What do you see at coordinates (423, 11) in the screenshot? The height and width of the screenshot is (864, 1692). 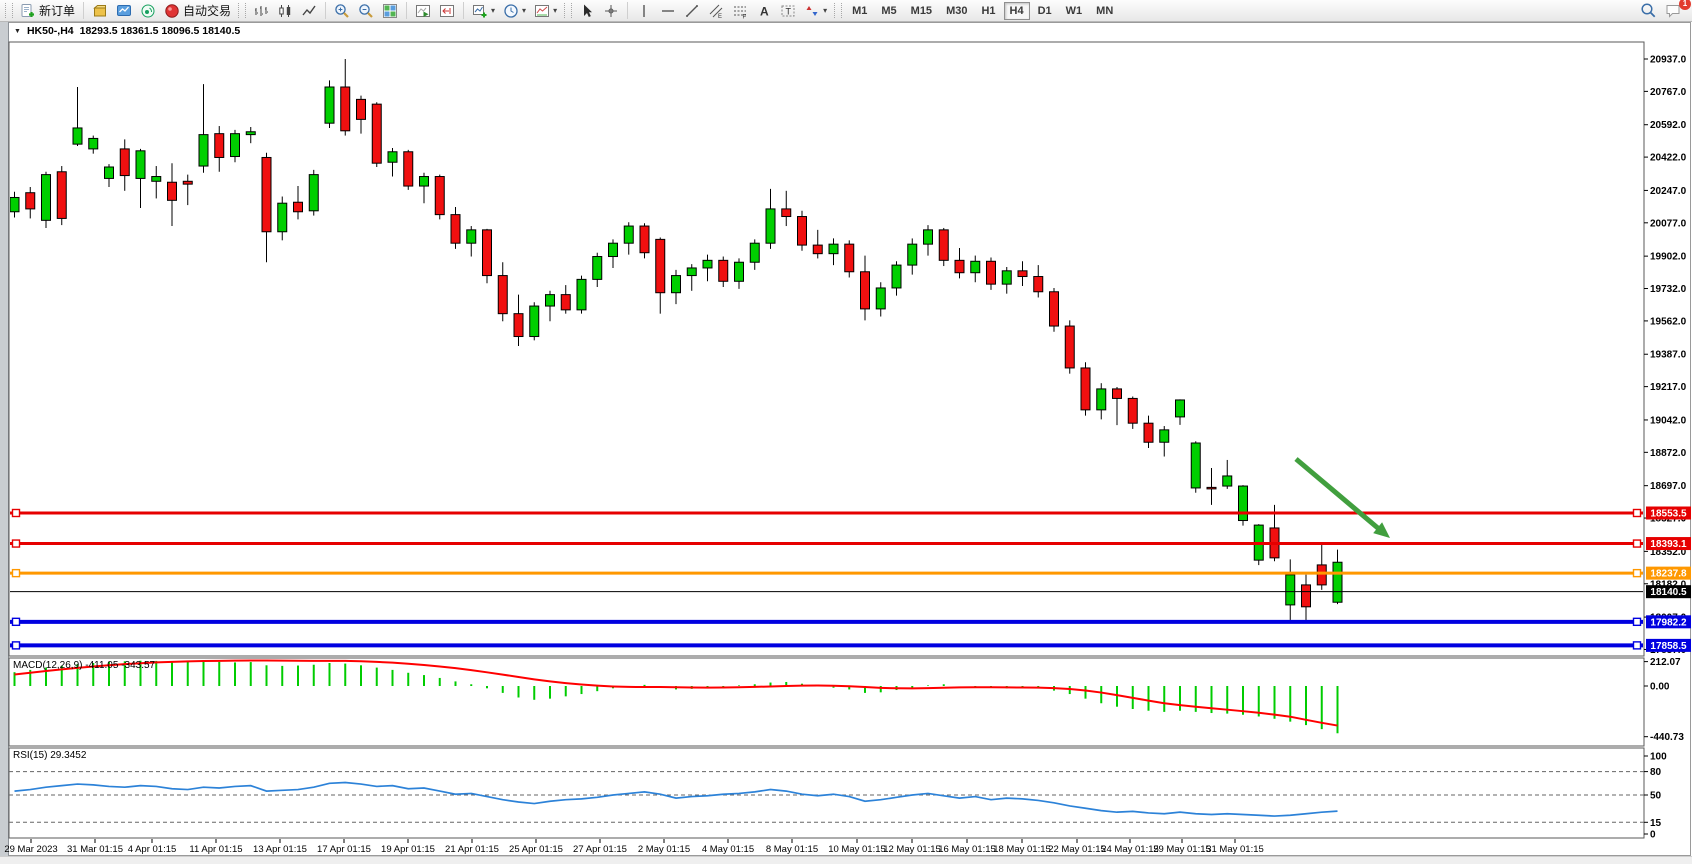 I see `auto-scroll-button` at bounding box center [423, 11].